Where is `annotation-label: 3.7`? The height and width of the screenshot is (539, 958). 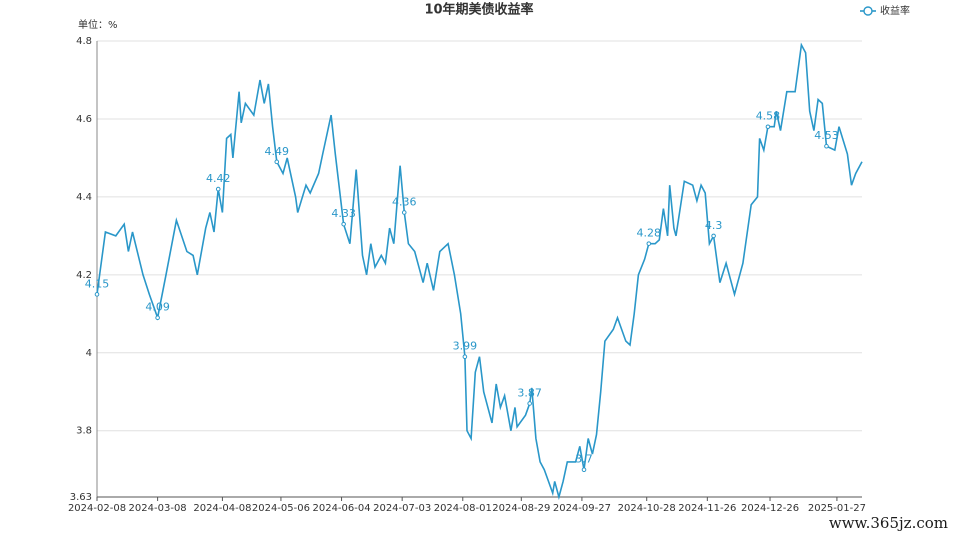 annotation-label: 3.7 is located at coordinates (584, 459).